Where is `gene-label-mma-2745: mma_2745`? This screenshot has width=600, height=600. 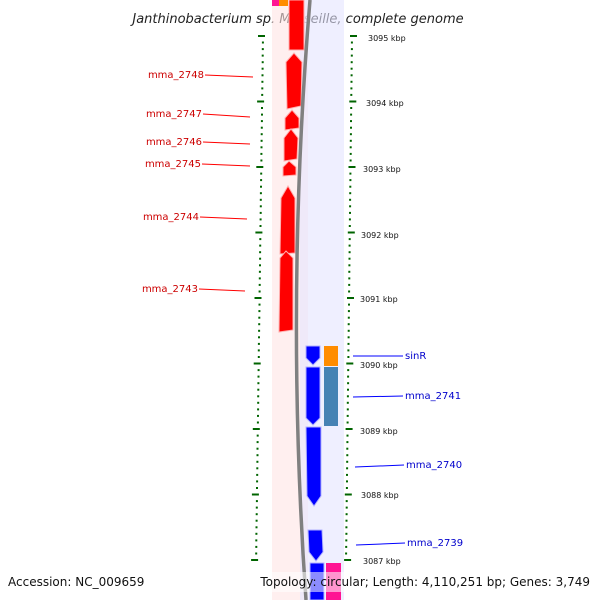
gene-label-mma-2745: mma_2745 is located at coordinates (173, 164).